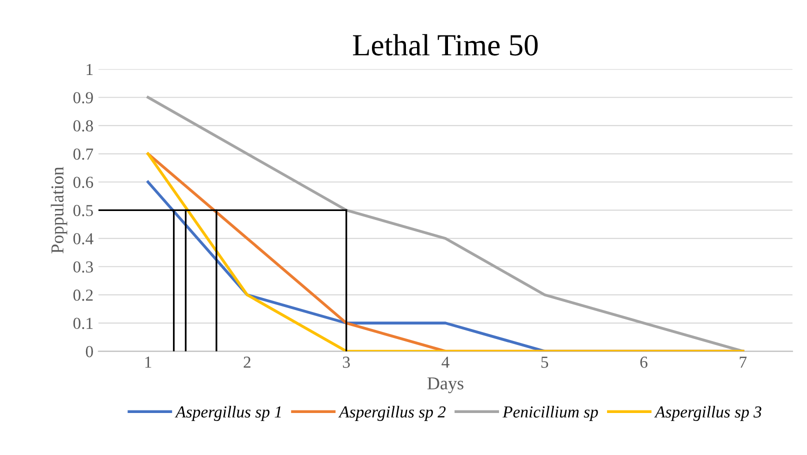 The image size is (807, 455). What do you see at coordinates (83, 324) in the screenshot?
I see `y-tick-label: 0.1` at bounding box center [83, 324].